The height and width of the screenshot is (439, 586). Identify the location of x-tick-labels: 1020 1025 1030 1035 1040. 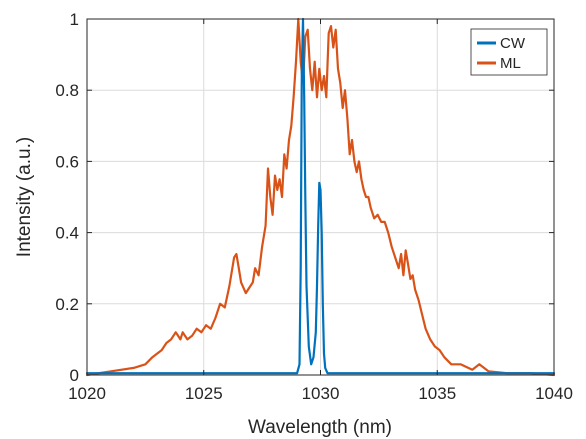
(320, 393).